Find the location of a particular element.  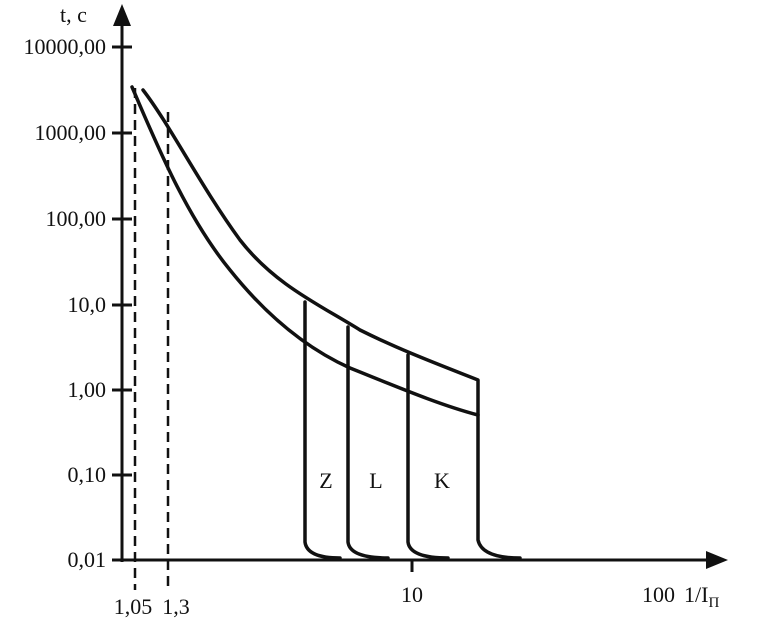

y-tick-label: 1000,00 is located at coordinates (71, 132).